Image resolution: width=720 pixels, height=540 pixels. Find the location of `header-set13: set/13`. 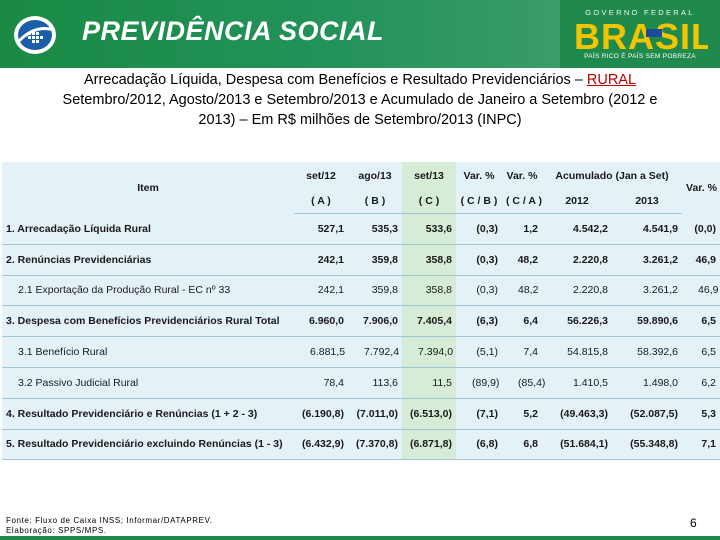

header-set13: set/13 is located at coordinates (429, 175).